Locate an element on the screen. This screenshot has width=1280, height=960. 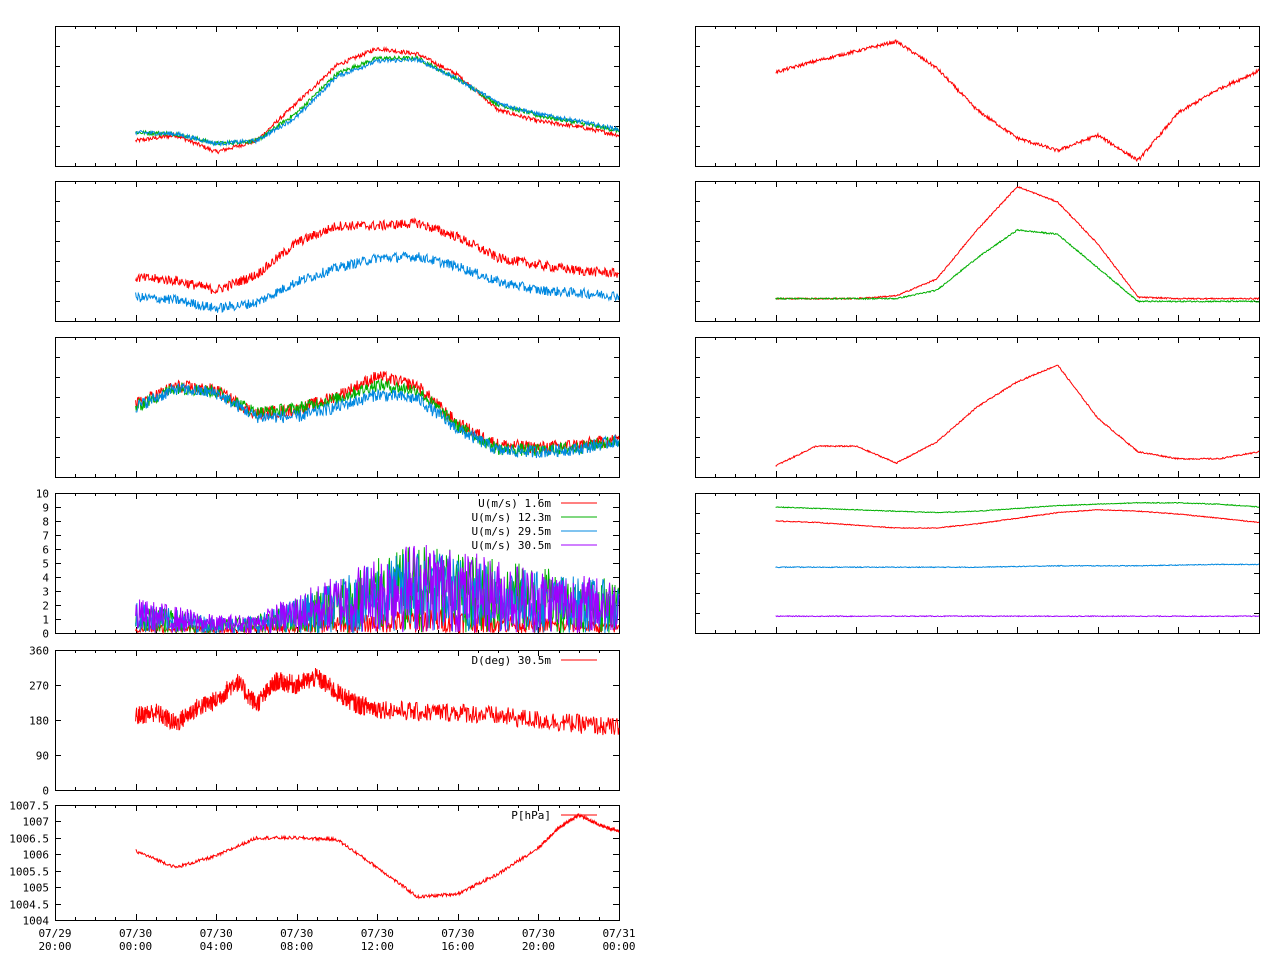
x-tick-label: 07/29 20:00 is located at coordinates (54, 940).